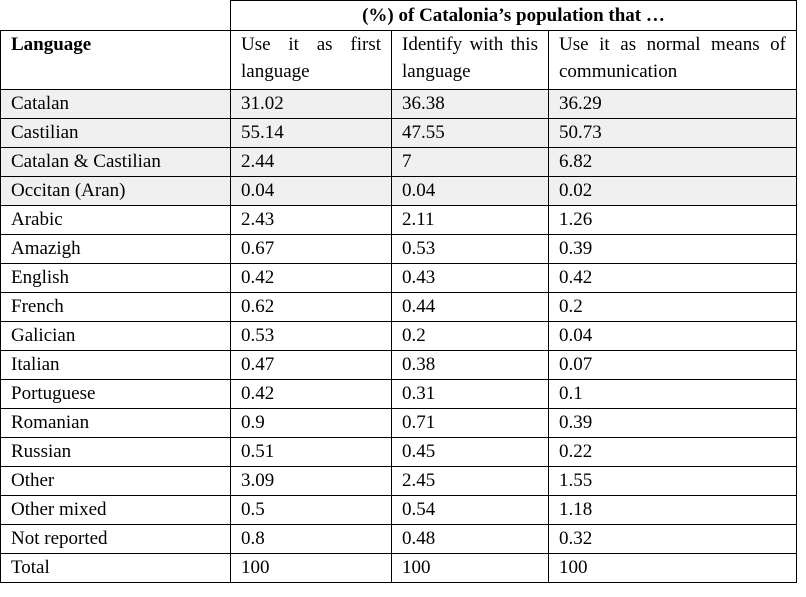  I want to click on normal-means-cell: 0.02, so click(672, 191).